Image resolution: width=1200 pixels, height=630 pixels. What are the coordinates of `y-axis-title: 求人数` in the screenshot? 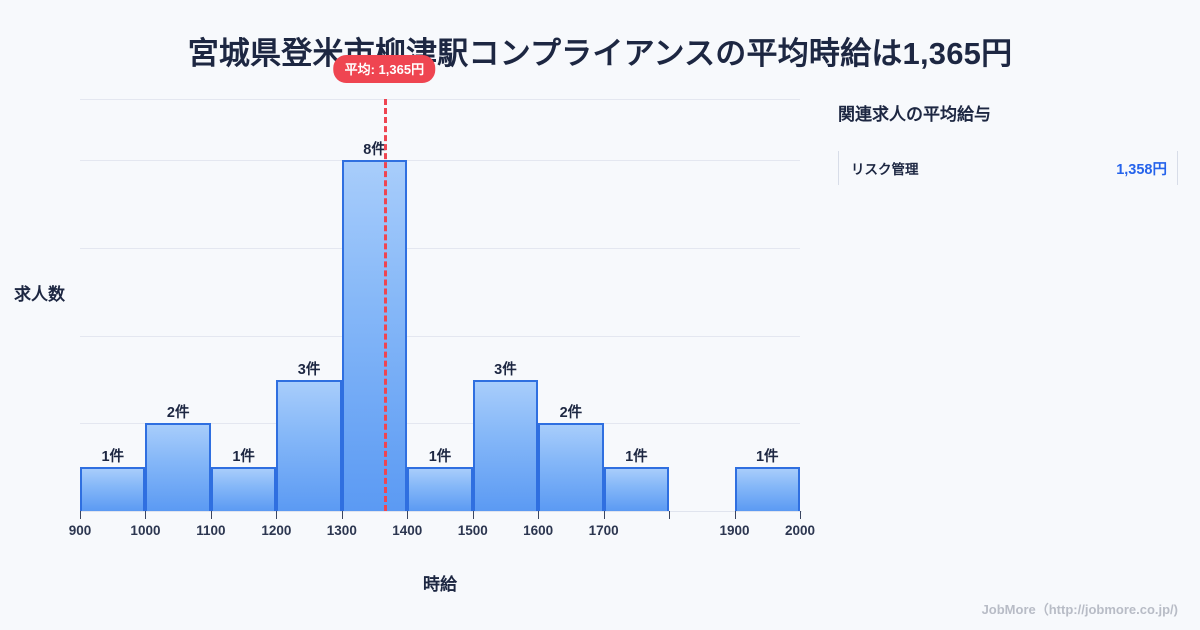 It's located at (39, 294).